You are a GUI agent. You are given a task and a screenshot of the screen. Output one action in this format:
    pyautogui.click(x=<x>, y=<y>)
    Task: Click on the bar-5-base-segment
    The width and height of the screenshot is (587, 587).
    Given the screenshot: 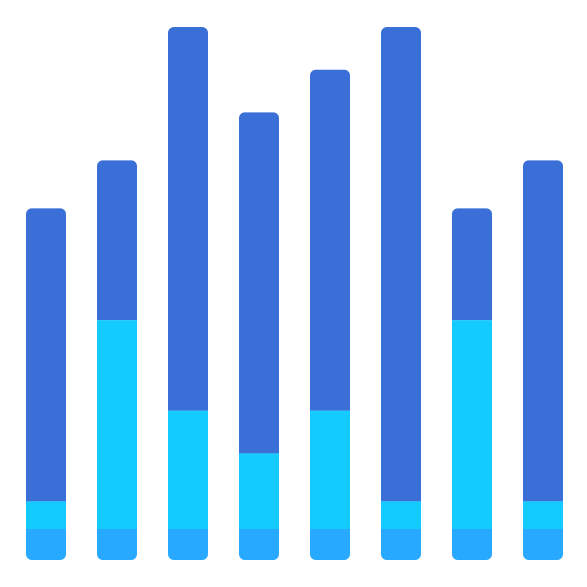 What is the action you would take?
    pyautogui.click(x=330, y=544)
    